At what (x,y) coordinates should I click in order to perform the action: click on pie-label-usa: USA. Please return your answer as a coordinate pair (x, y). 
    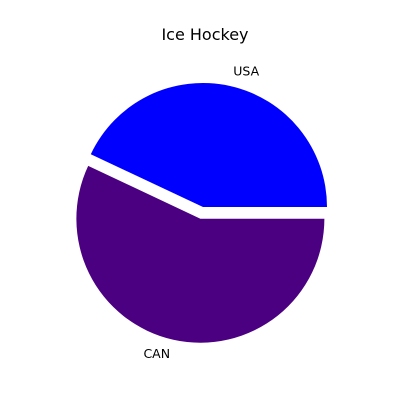
    Looking at the image, I should click on (246, 70).